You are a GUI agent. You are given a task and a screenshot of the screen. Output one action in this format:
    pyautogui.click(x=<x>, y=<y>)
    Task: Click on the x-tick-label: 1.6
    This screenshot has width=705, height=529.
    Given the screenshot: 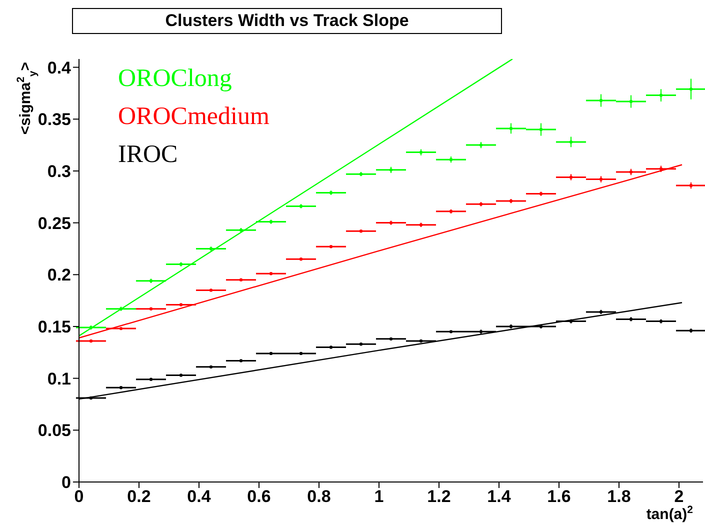 What is the action you would take?
    pyautogui.click(x=559, y=496)
    